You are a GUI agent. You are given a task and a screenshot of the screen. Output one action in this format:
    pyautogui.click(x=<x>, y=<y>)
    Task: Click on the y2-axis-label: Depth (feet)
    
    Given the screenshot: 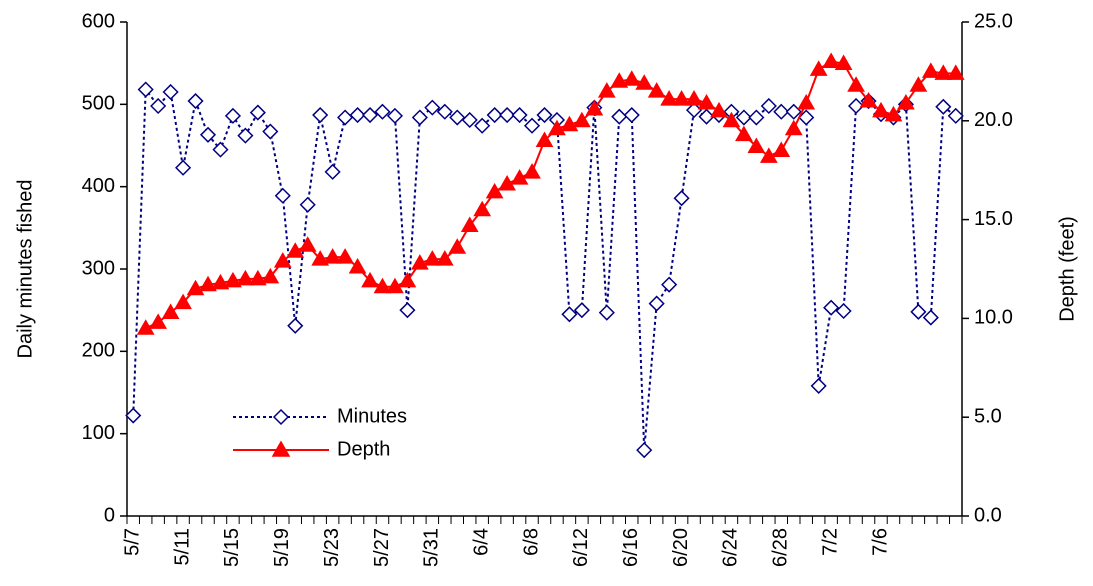 What is the action you would take?
    pyautogui.click(x=1067, y=269)
    